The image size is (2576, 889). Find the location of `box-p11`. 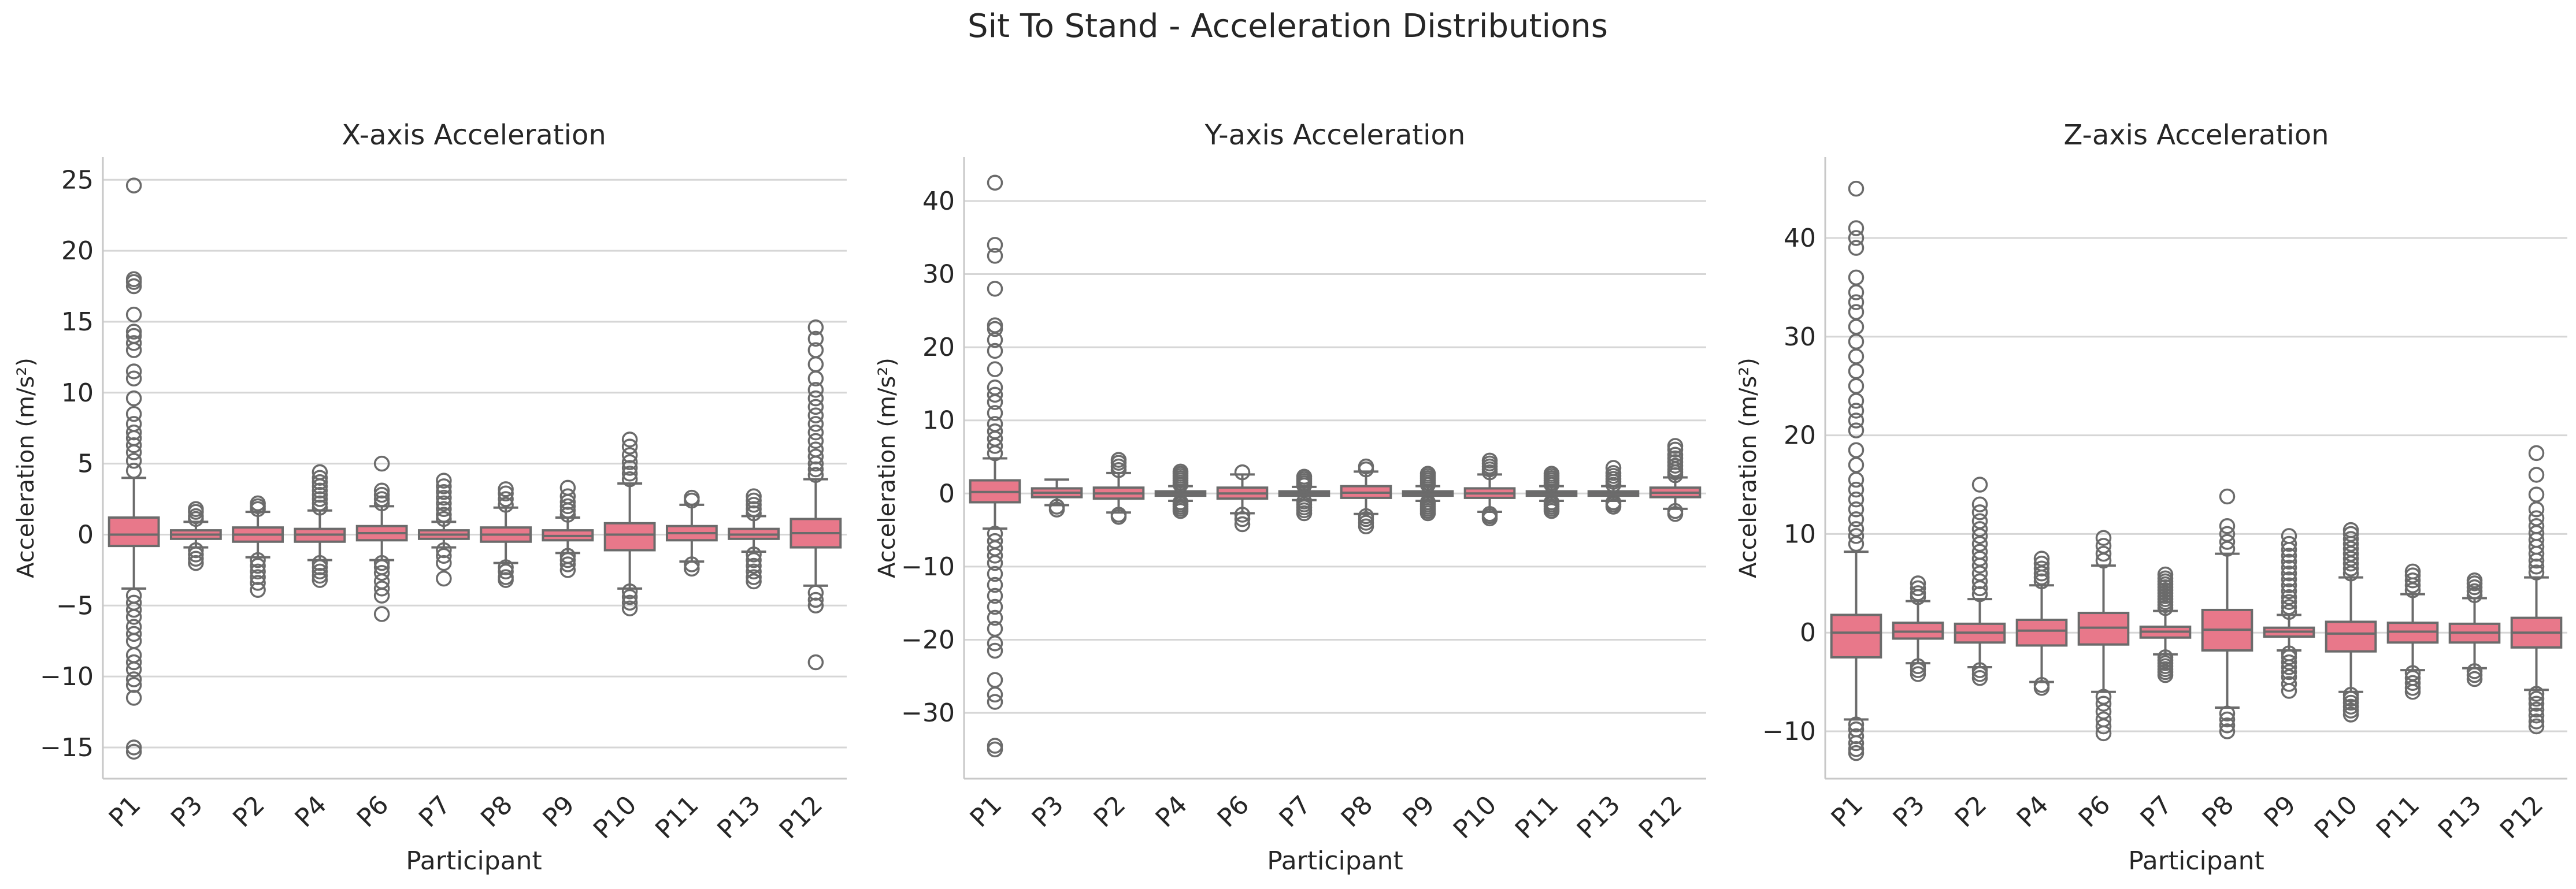

box-p11 is located at coordinates (691, 533).